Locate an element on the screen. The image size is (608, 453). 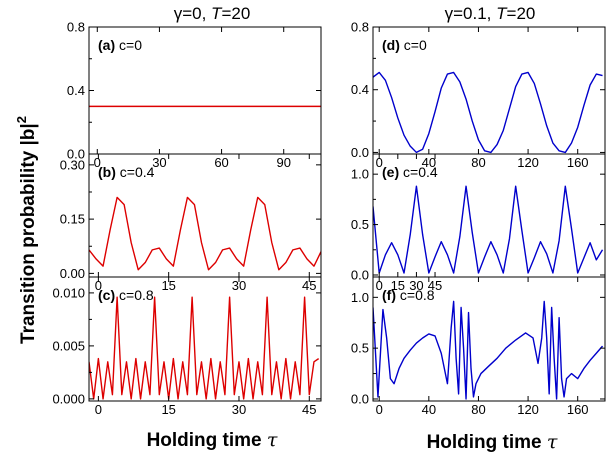
panel-e-xtick-label: 45 is located at coordinates (435, 285).